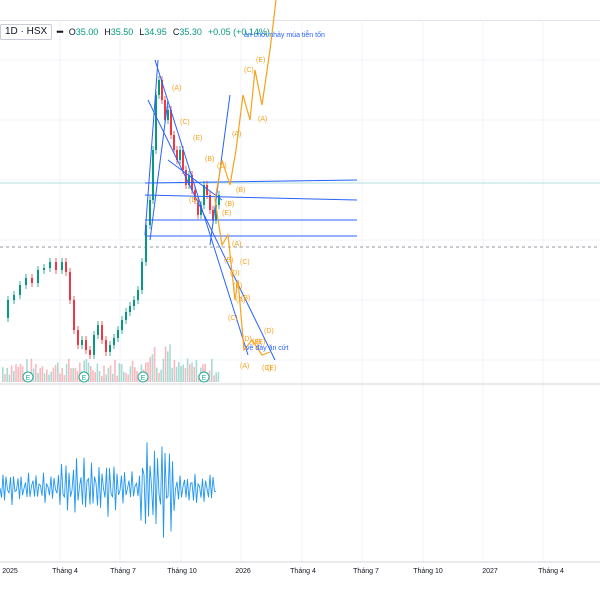 The width and height of the screenshot is (600, 600). Describe the element at coordinates (300, 10) in the screenshot. I see `top-toolbar` at that location.